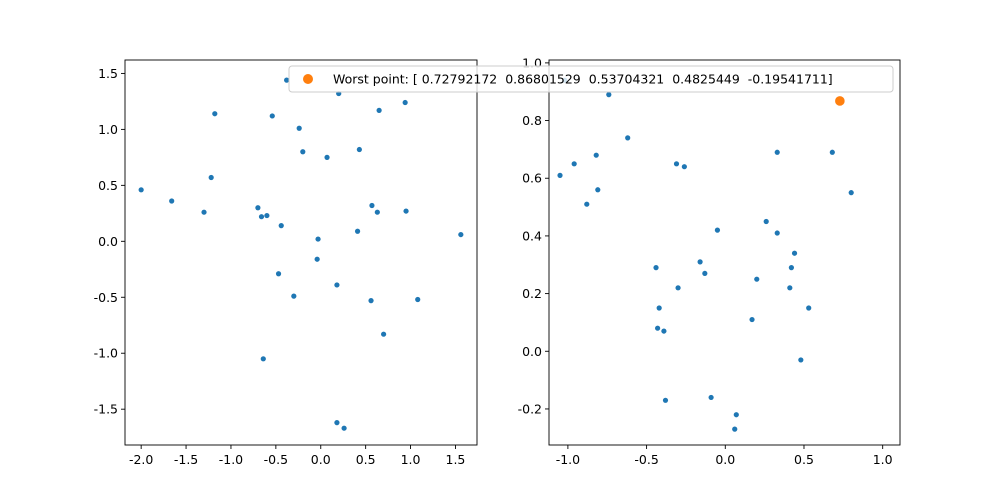 The height and width of the screenshot is (500, 1000). Describe the element at coordinates (231, 459) in the screenshot. I see `left-x-tick-label: -1.0` at that location.